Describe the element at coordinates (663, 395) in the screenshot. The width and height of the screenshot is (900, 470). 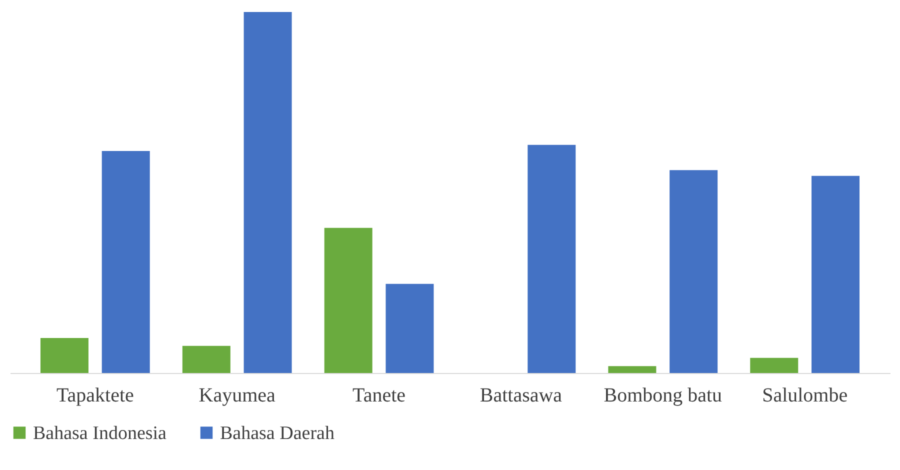
I see `x-tick-label: Bombong batu` at that location.